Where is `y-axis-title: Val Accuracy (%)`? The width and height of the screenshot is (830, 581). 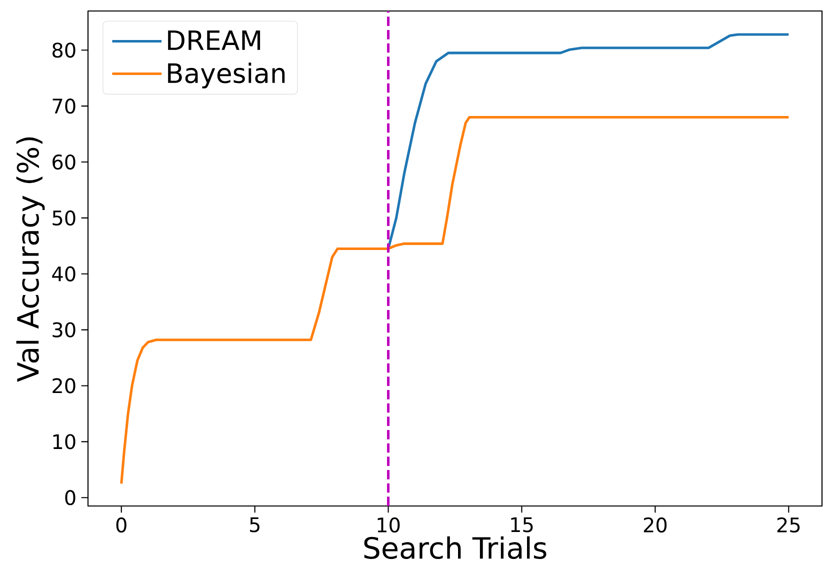
y-axis-title: Val Accuracy (%) is located at coordinates (30, 259).